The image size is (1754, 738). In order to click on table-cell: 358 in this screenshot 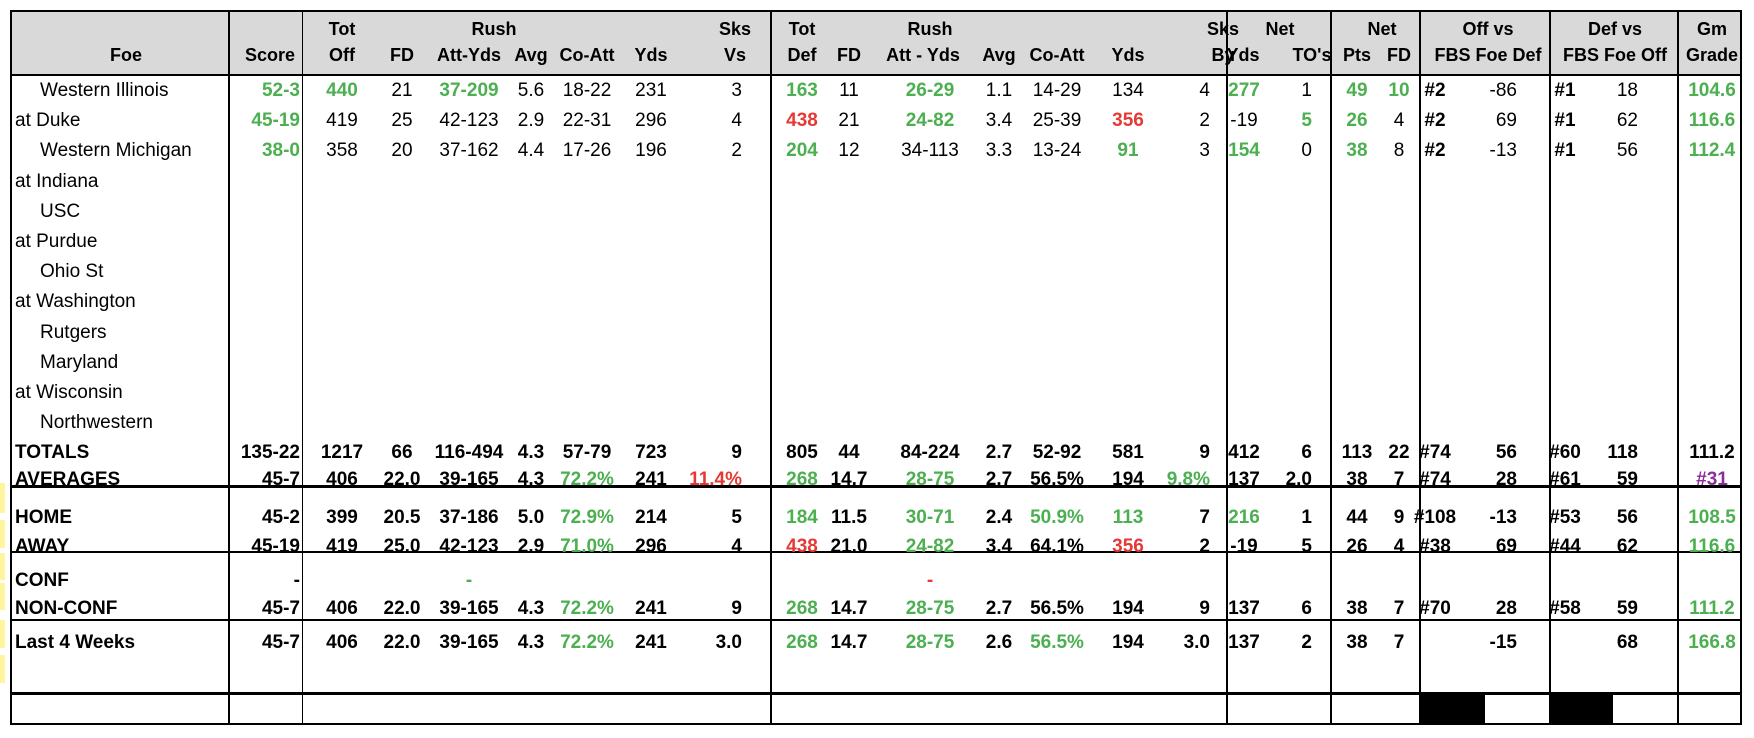, I will do `click(342, 151)`.